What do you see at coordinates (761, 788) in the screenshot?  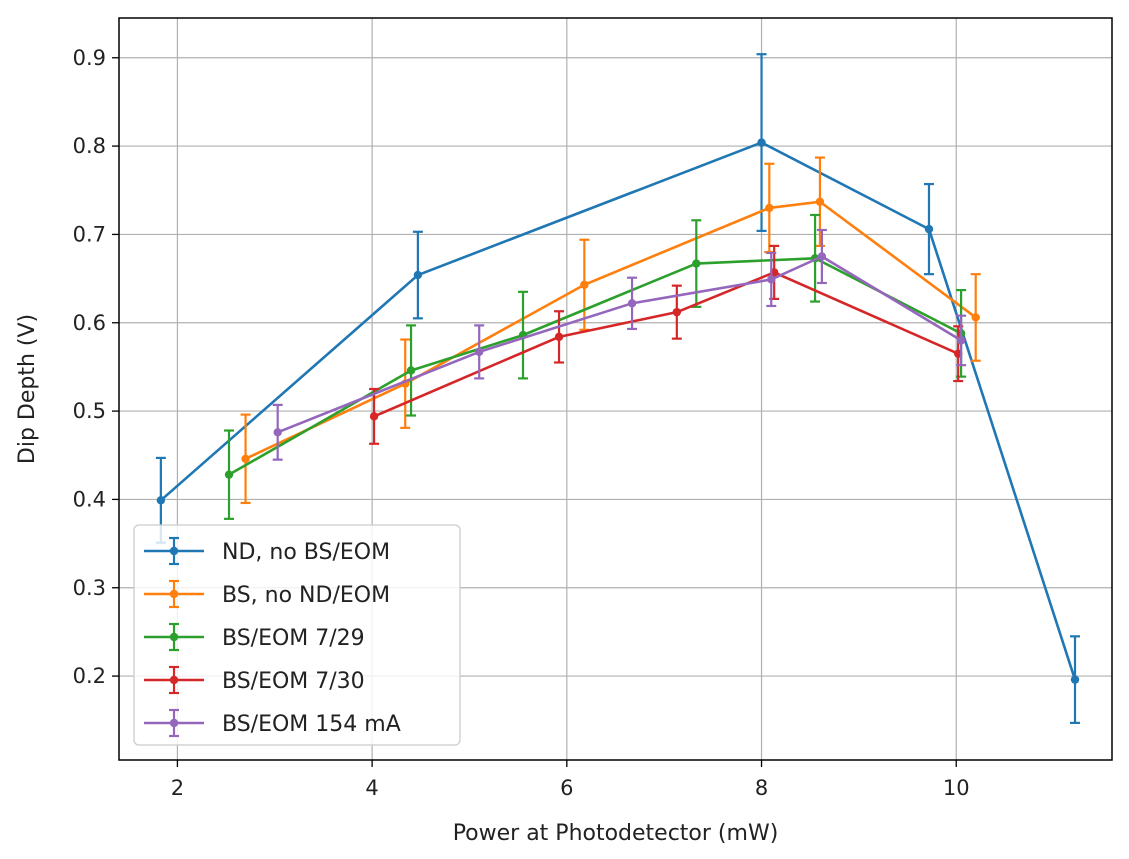 I see `x-tick-label: 8` at bounding box center [761, 788].